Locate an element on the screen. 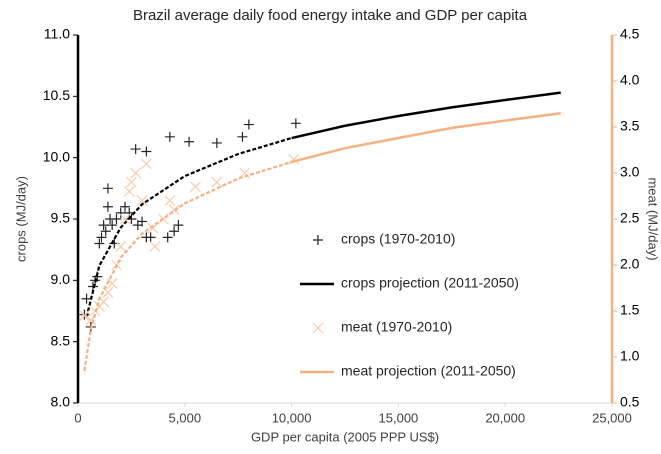 The height and width of the screenshot is (454, 661). y2-tick-label: 2.0 is located at coordinates (630, 264).